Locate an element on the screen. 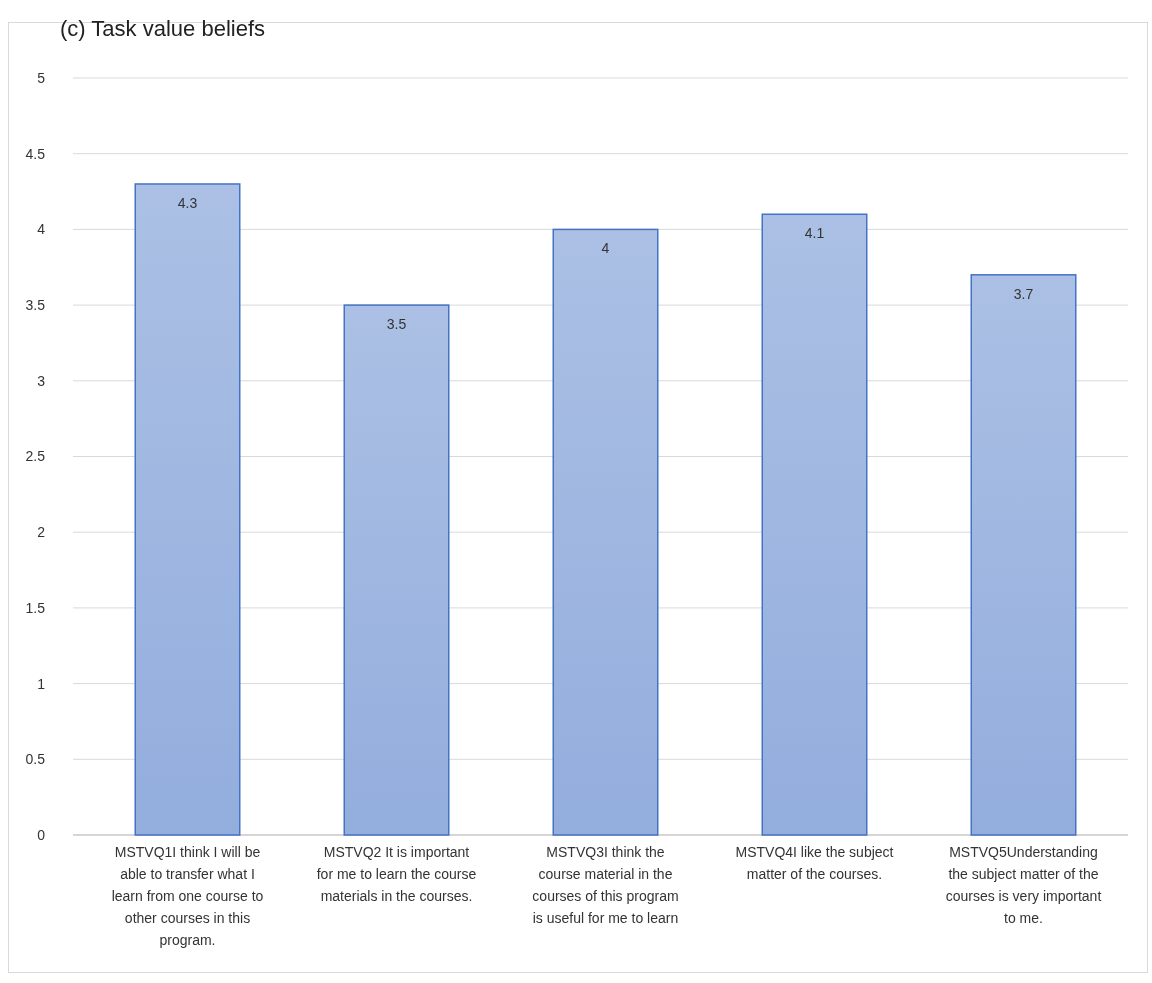 The height and width of the screenshot is (983, 1152). x-tick-label: MSTVQ2 It is important for me to learn the course materials in the courses. is located at coordinates (396, 874).